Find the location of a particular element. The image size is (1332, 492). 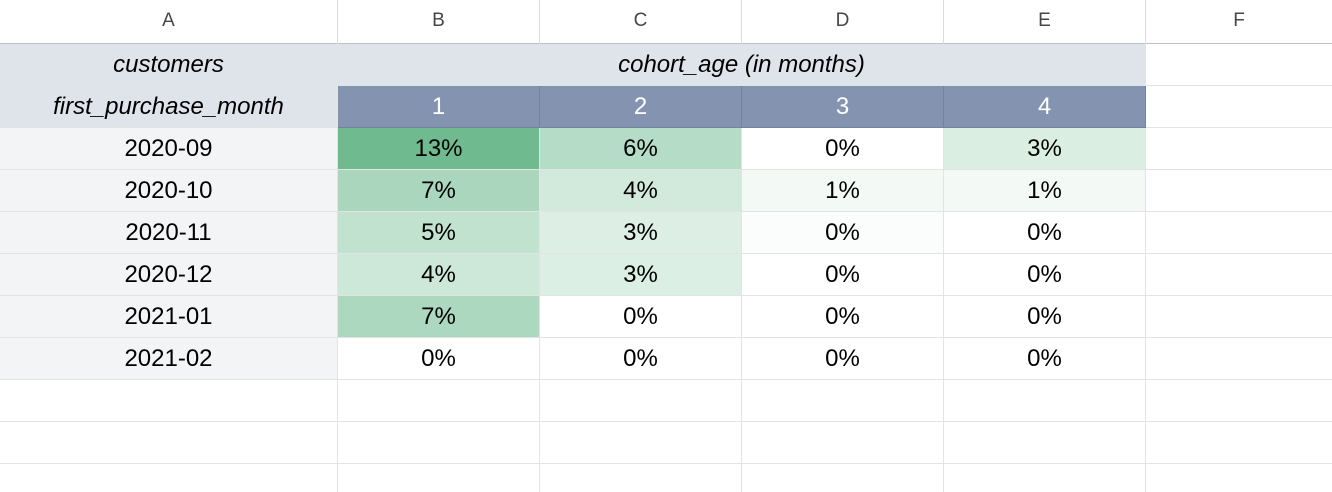

retention-cell: 6% is located at coordinates (641, 149).